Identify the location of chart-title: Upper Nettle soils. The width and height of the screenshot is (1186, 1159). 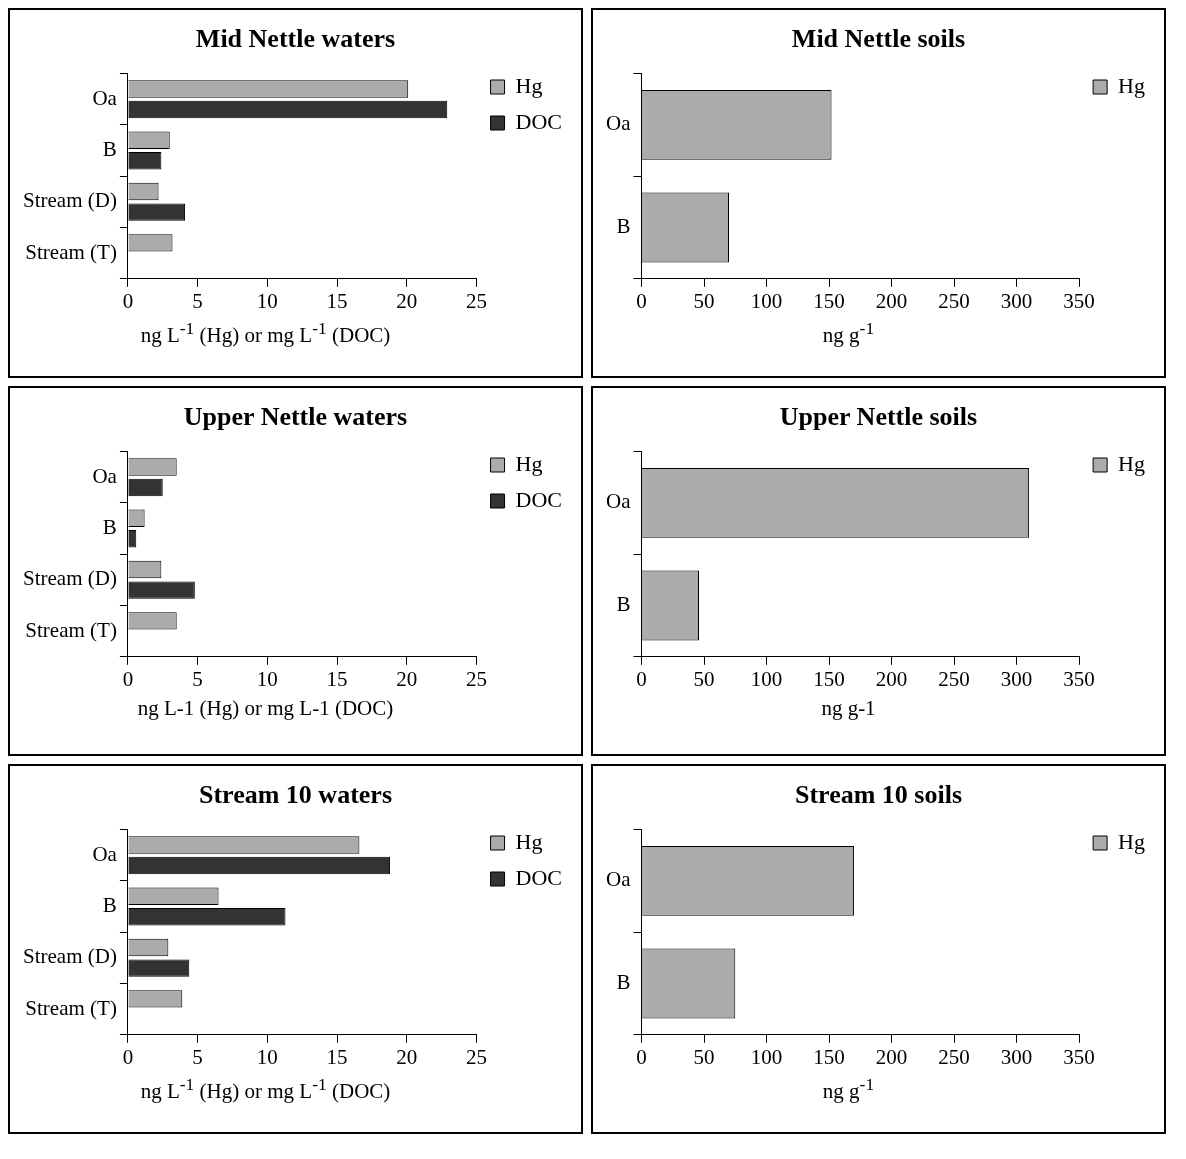
(878, 417).